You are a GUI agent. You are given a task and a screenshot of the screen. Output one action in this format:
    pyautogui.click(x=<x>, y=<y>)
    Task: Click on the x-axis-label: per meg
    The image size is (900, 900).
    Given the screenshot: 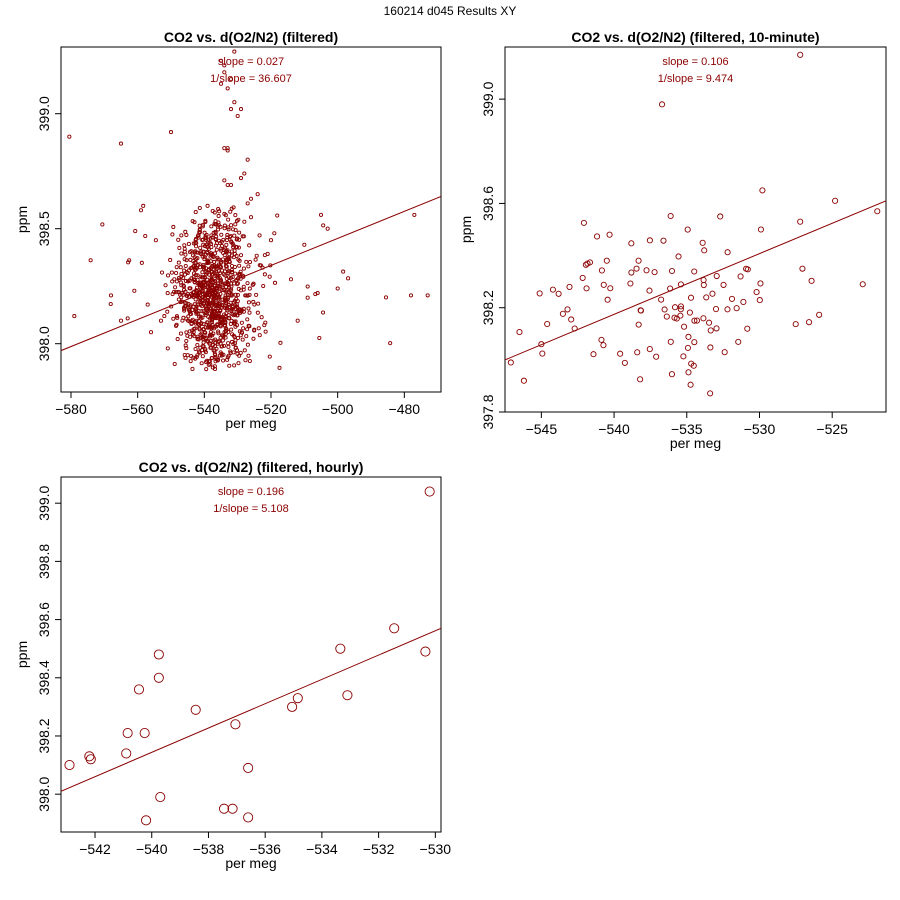 What is the action you would take?
    pyautogui.click(x=250, y=423)
    